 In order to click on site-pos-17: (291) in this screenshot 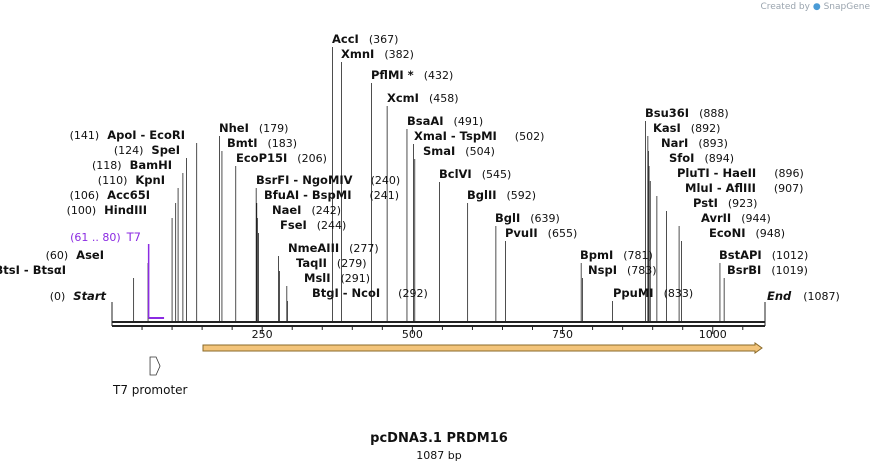, I will do `click(356, 278)`.